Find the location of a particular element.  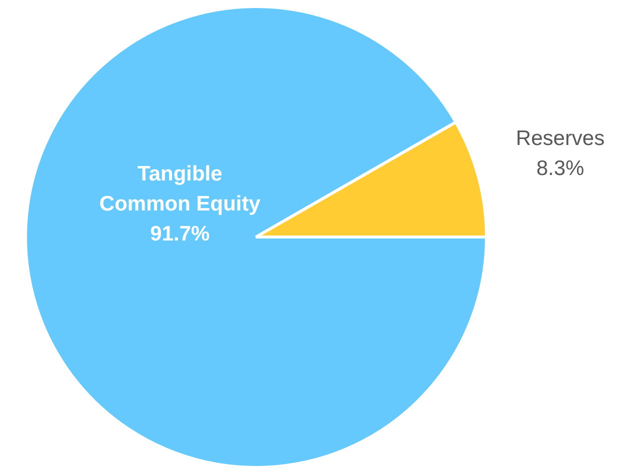

slice-label: Tangible Common Equity is located at coordinates (180, 189).